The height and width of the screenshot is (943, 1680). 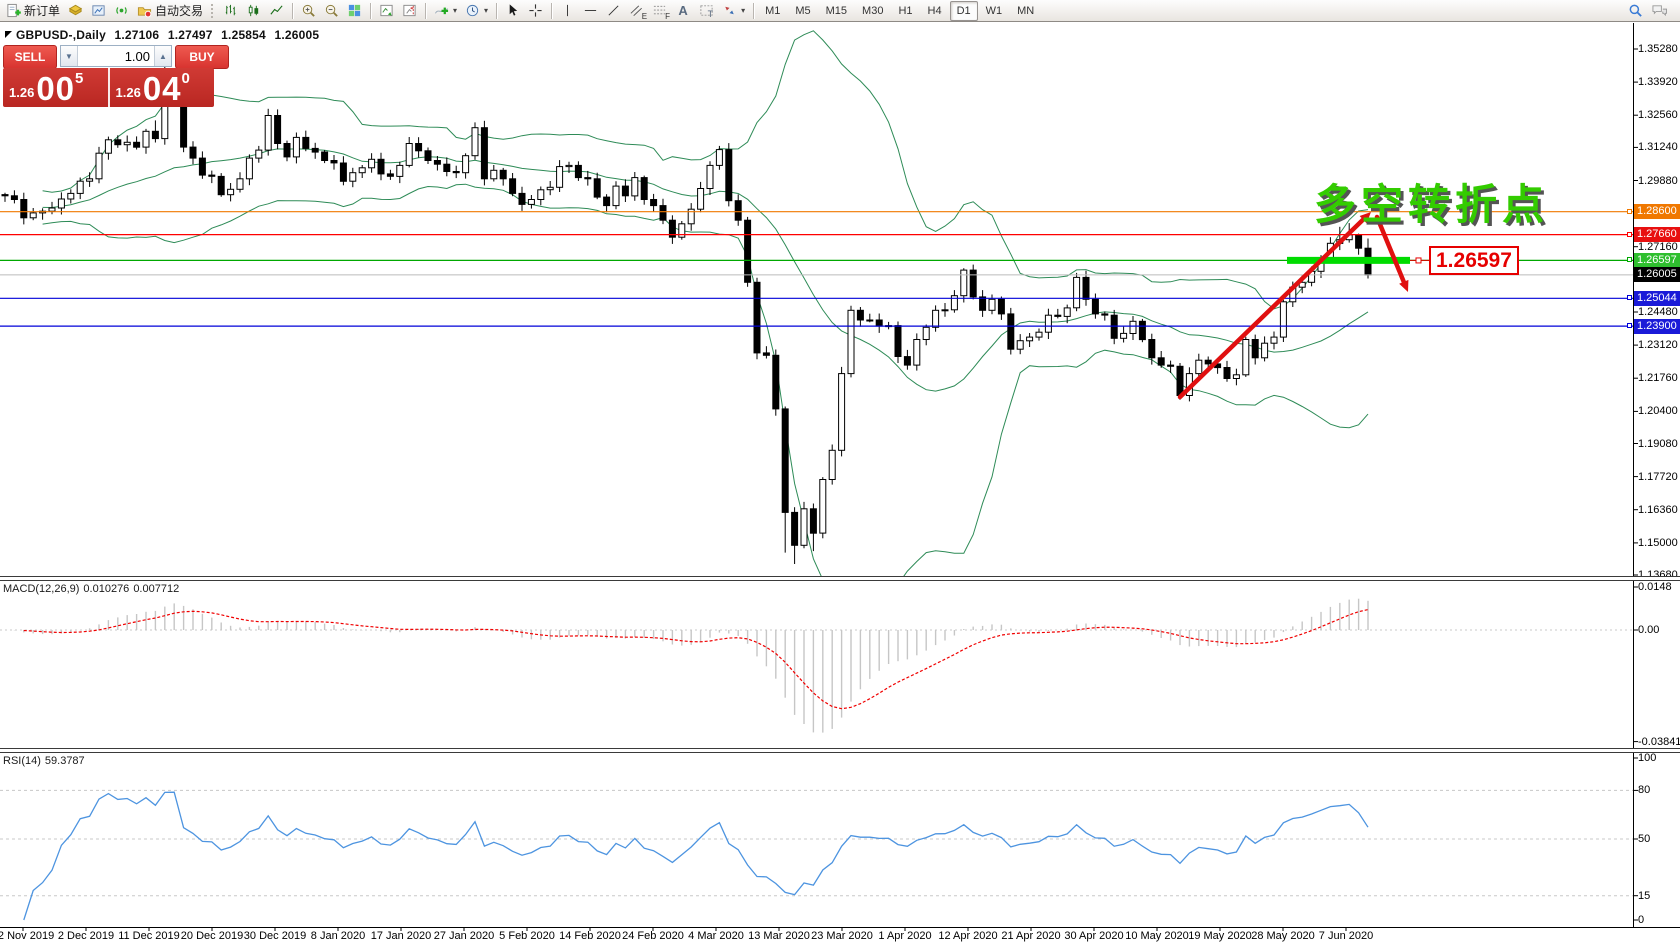 I want to click on crosshair-icon, so click(x=535, y=10).